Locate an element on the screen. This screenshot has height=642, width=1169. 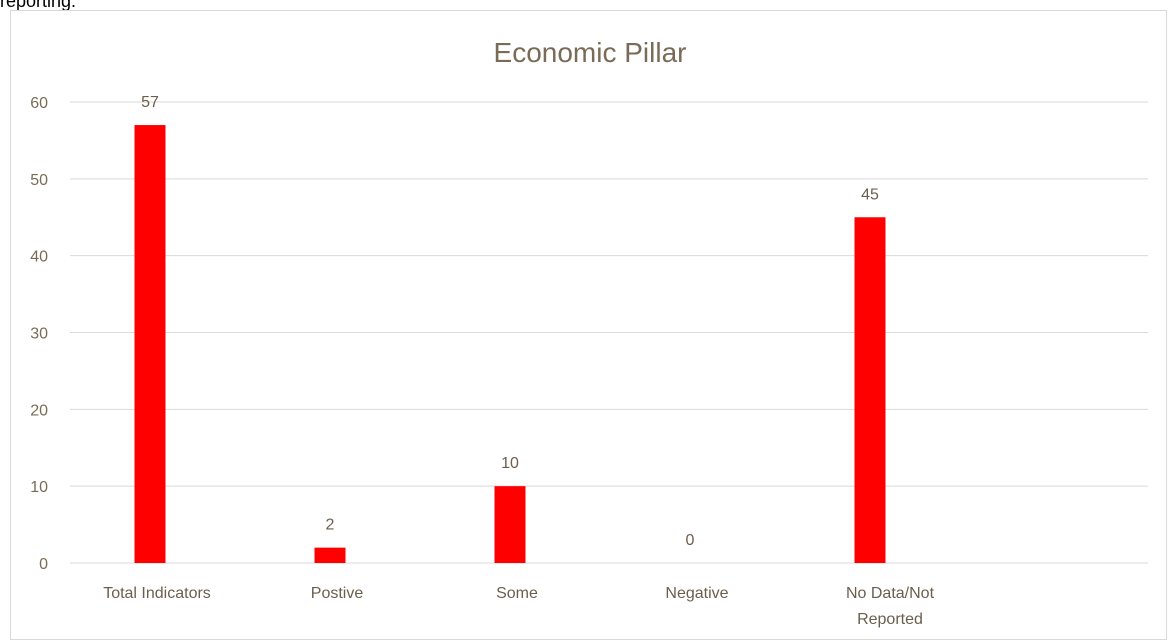
category-label-4: No Data/Not is located at coordinates (890, 593).